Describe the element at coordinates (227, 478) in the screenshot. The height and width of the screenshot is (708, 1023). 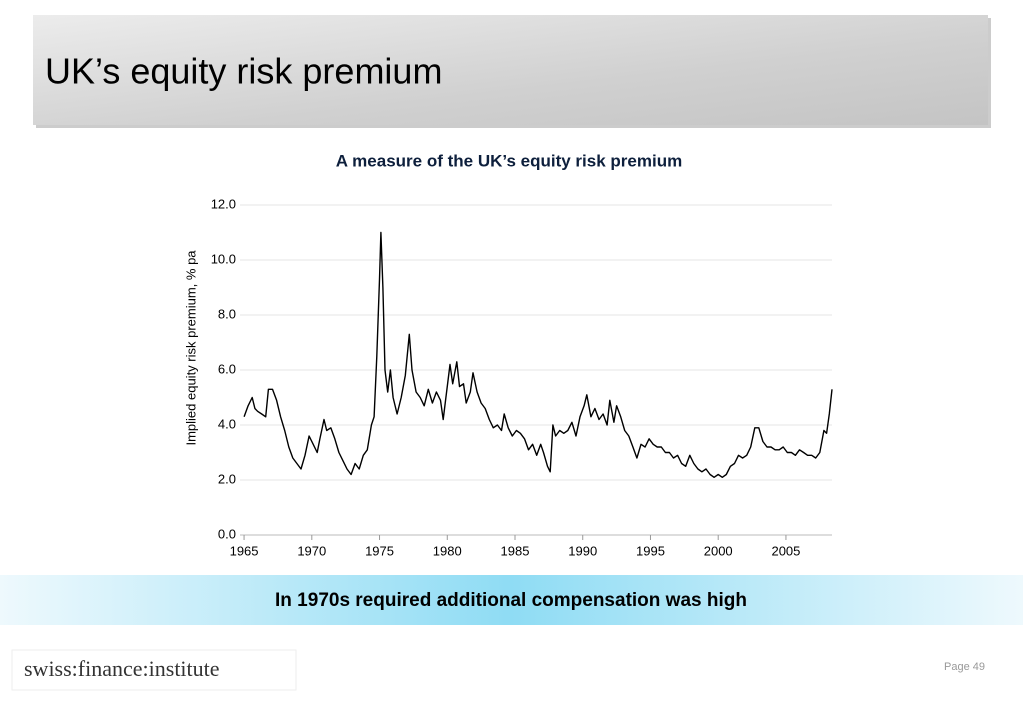
I see `y-tick-label: 2.0` at that location.